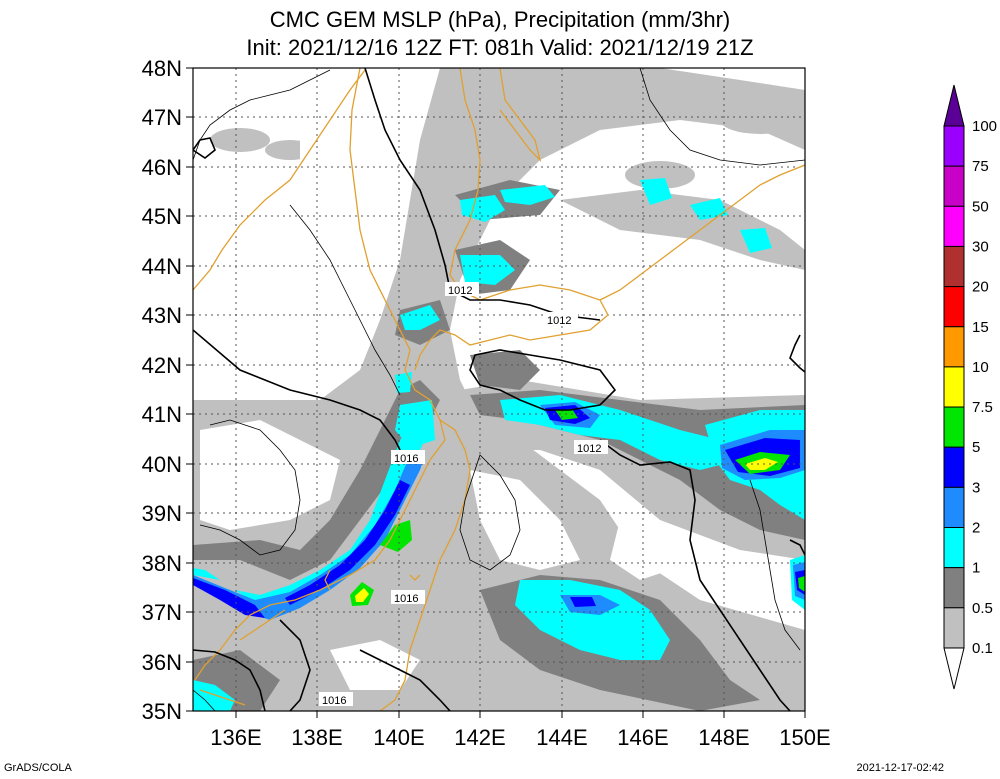 This screenshot has width=1000, height=779. Describe the element at coordinates (976, 447) in the screenshot. I see `colorbar-label: 5` at that location.